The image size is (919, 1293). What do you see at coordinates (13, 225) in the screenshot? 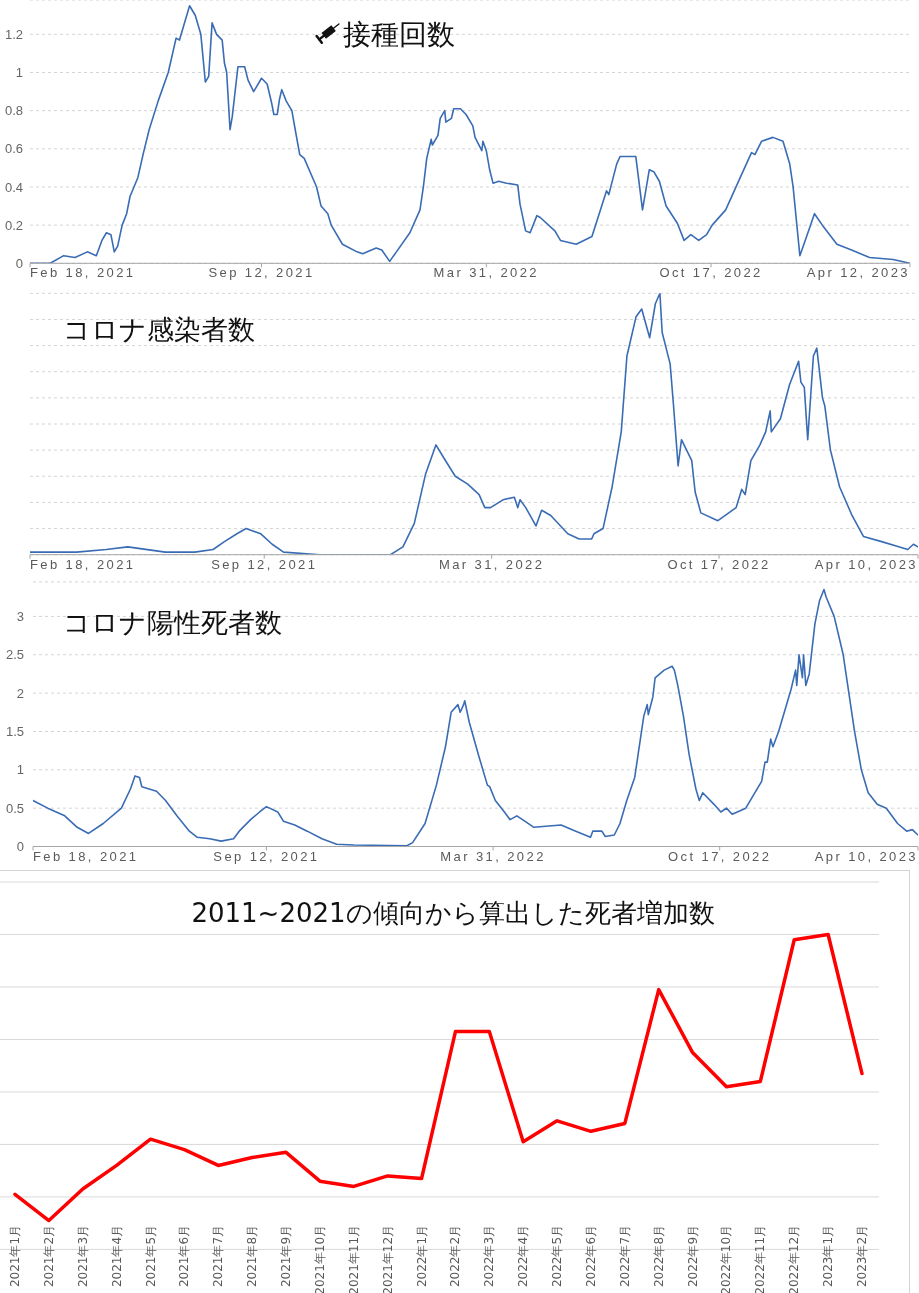
I see `y-tick-label: 0.2` at bounding box center [13, 225].